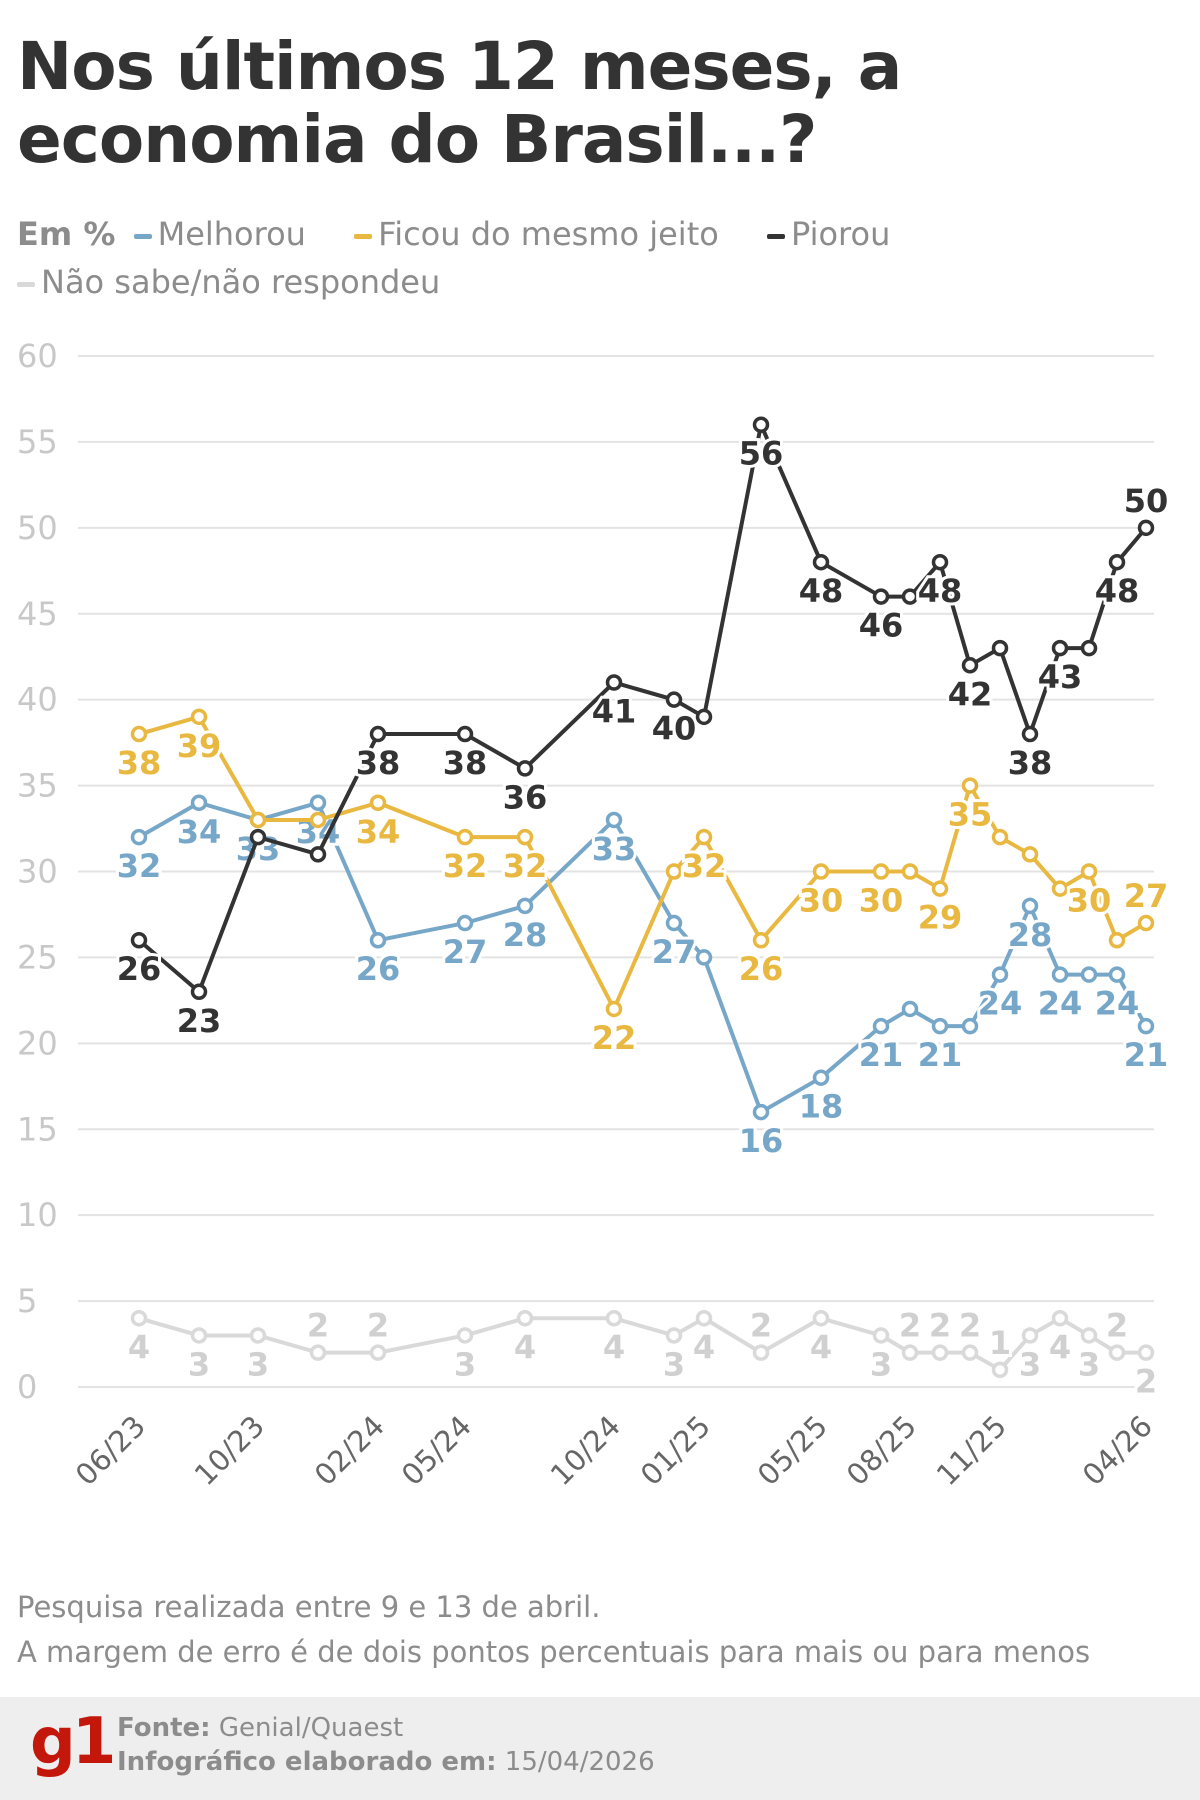 Image resolution: width=1200 pixels, height=1800 pixels. What do you see at coordinates (37, 700) in the screenshot?
I see `y-tick-label: 40` at bounding box center [37, 700].